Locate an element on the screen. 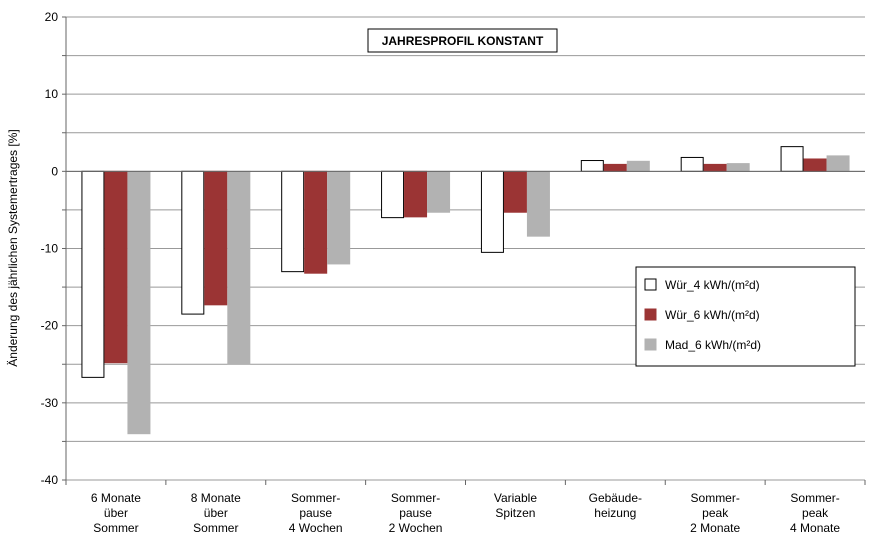 This screenshot has height=543, width=873. x-tick-label: Sommer-pause 4 Wochen is located at coordinates (316, 513).